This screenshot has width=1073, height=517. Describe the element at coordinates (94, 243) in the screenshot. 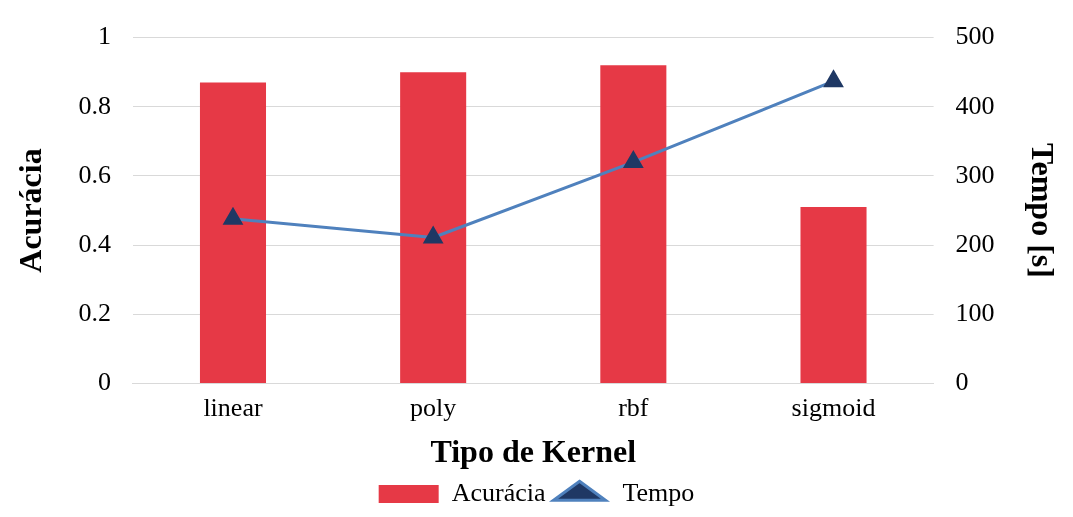

I see `y-tick-label: 0.4` at that location.